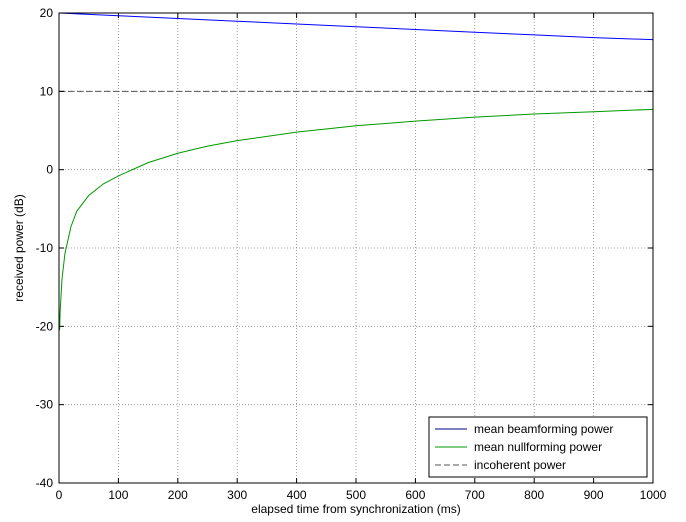 The image size is (686, 522). Describe the element at coordinates (475, 495) in the screenshot. I see `x-tick-label: 700` at that location.